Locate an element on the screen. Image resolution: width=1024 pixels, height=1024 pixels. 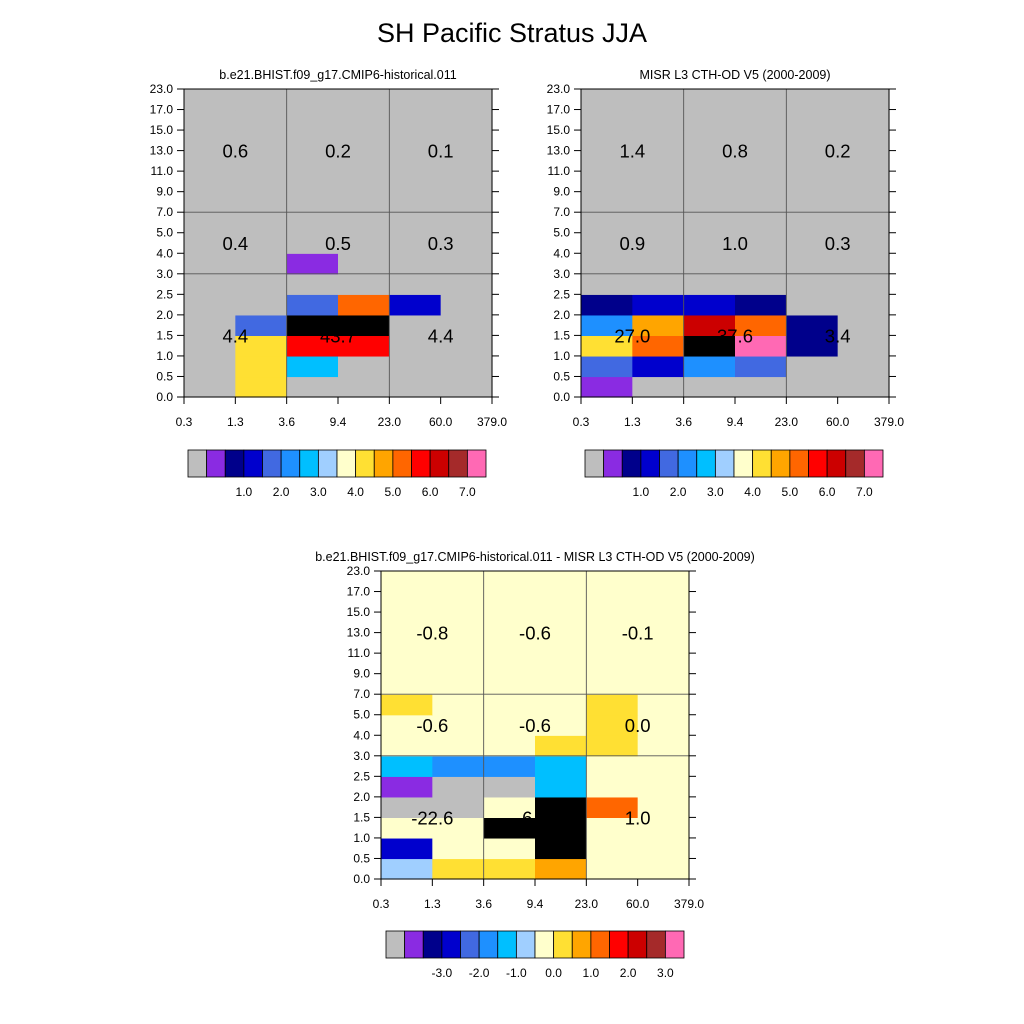
y-tick-label: 1.0 is located at coordinates (164, 356).